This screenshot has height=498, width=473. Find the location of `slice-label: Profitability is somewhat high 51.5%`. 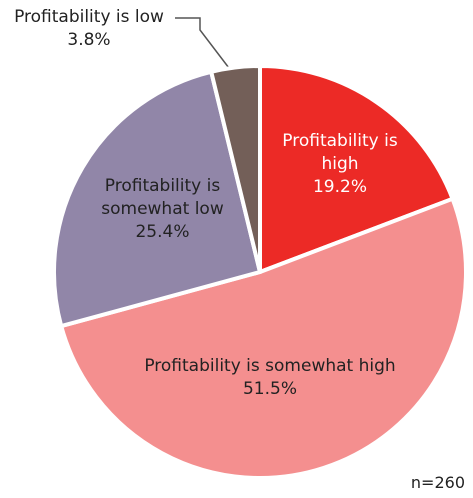

slice-label: Profitability is somewhat high 51.5% is located at coordinates (270, 378).